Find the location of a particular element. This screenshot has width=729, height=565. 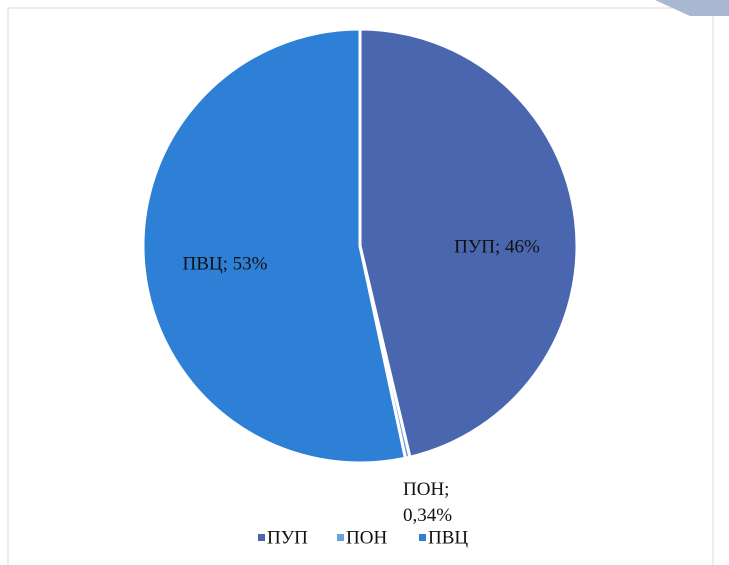

data-label: ПУП; 46% is located at coordinates (497, 246).